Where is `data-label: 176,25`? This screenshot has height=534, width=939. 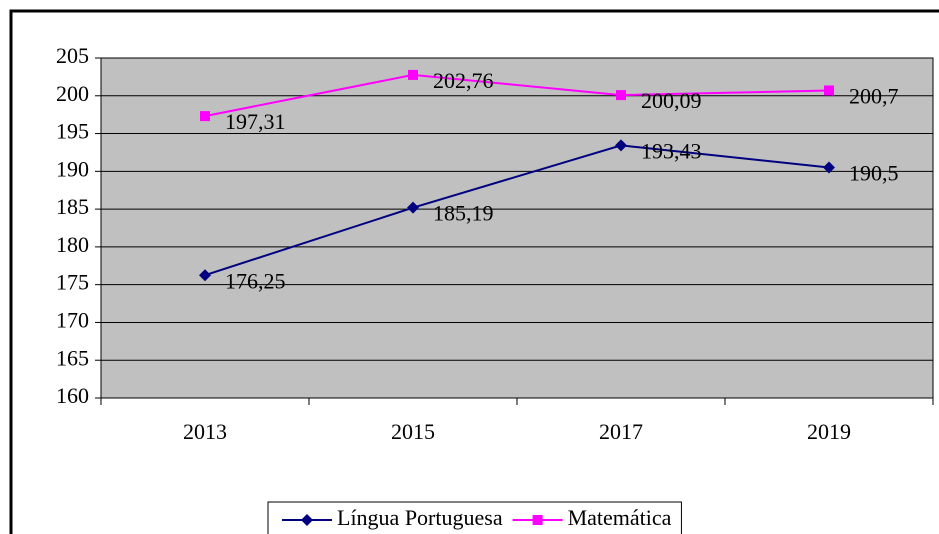 data-label: 176,25 is located at coordinates (255, 280).